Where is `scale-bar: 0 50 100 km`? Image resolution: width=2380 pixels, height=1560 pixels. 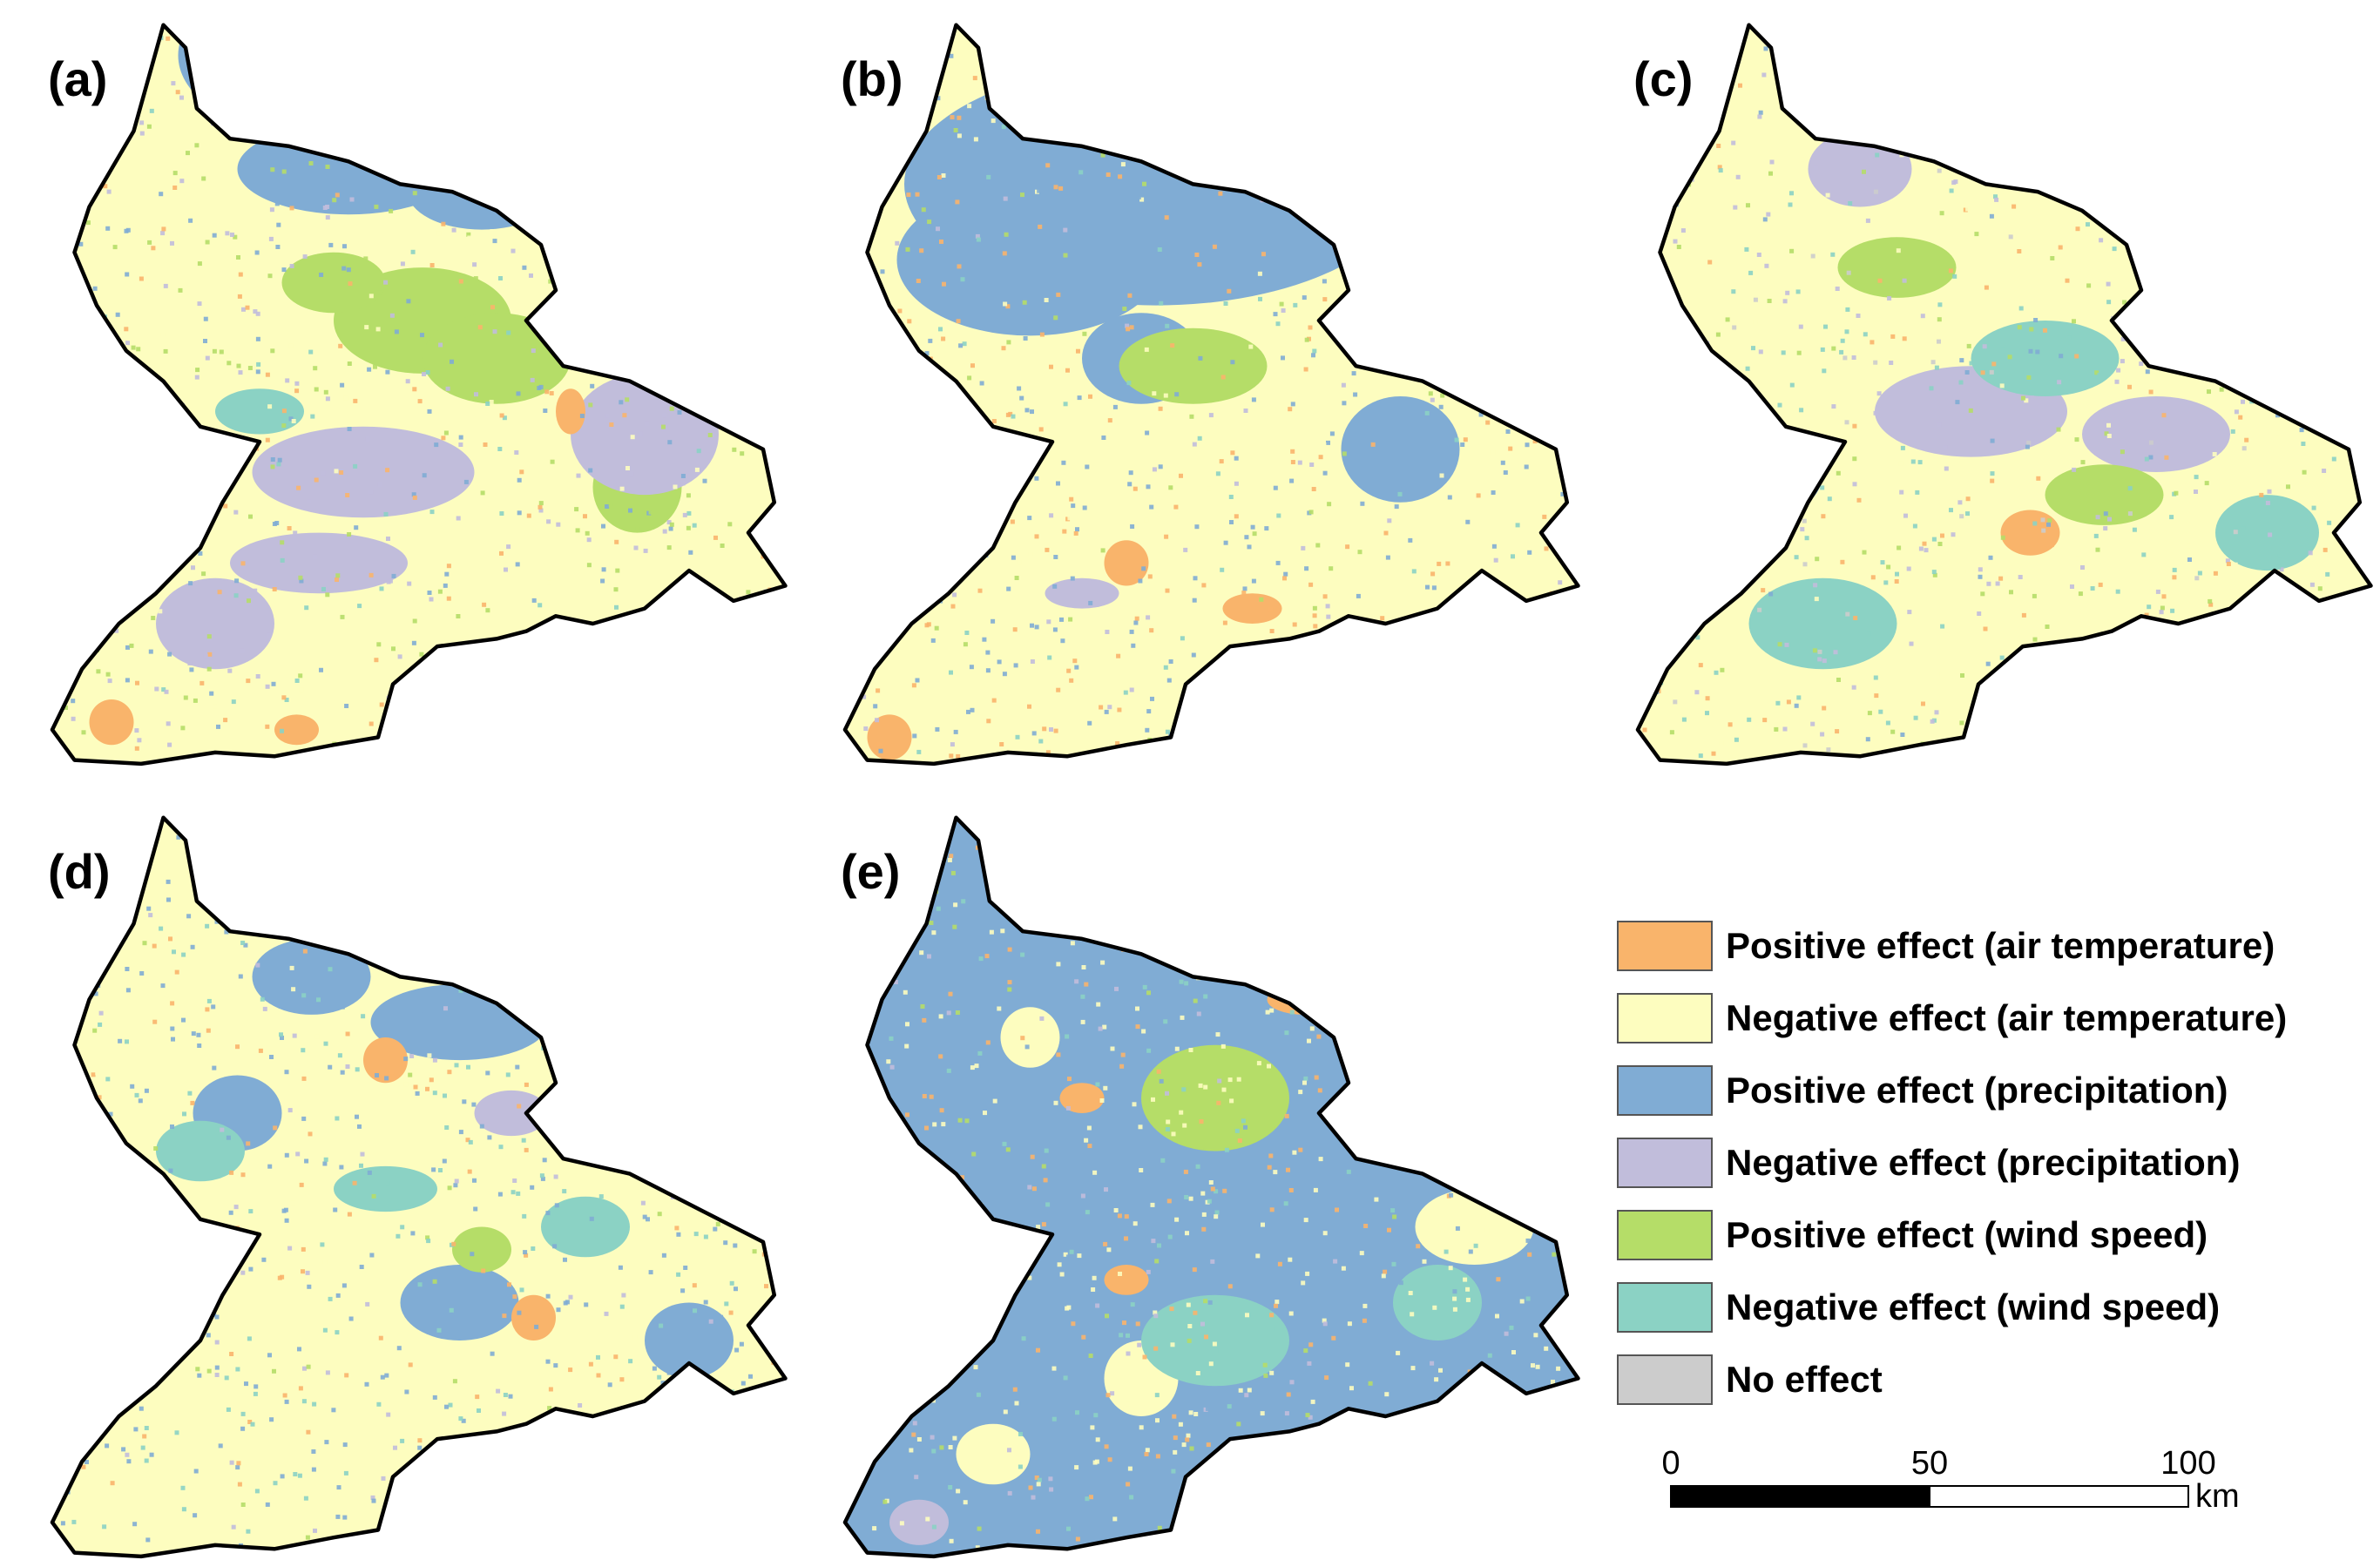
scale-bar: 0 50 100 km is located at coordinates (1950, 1480).